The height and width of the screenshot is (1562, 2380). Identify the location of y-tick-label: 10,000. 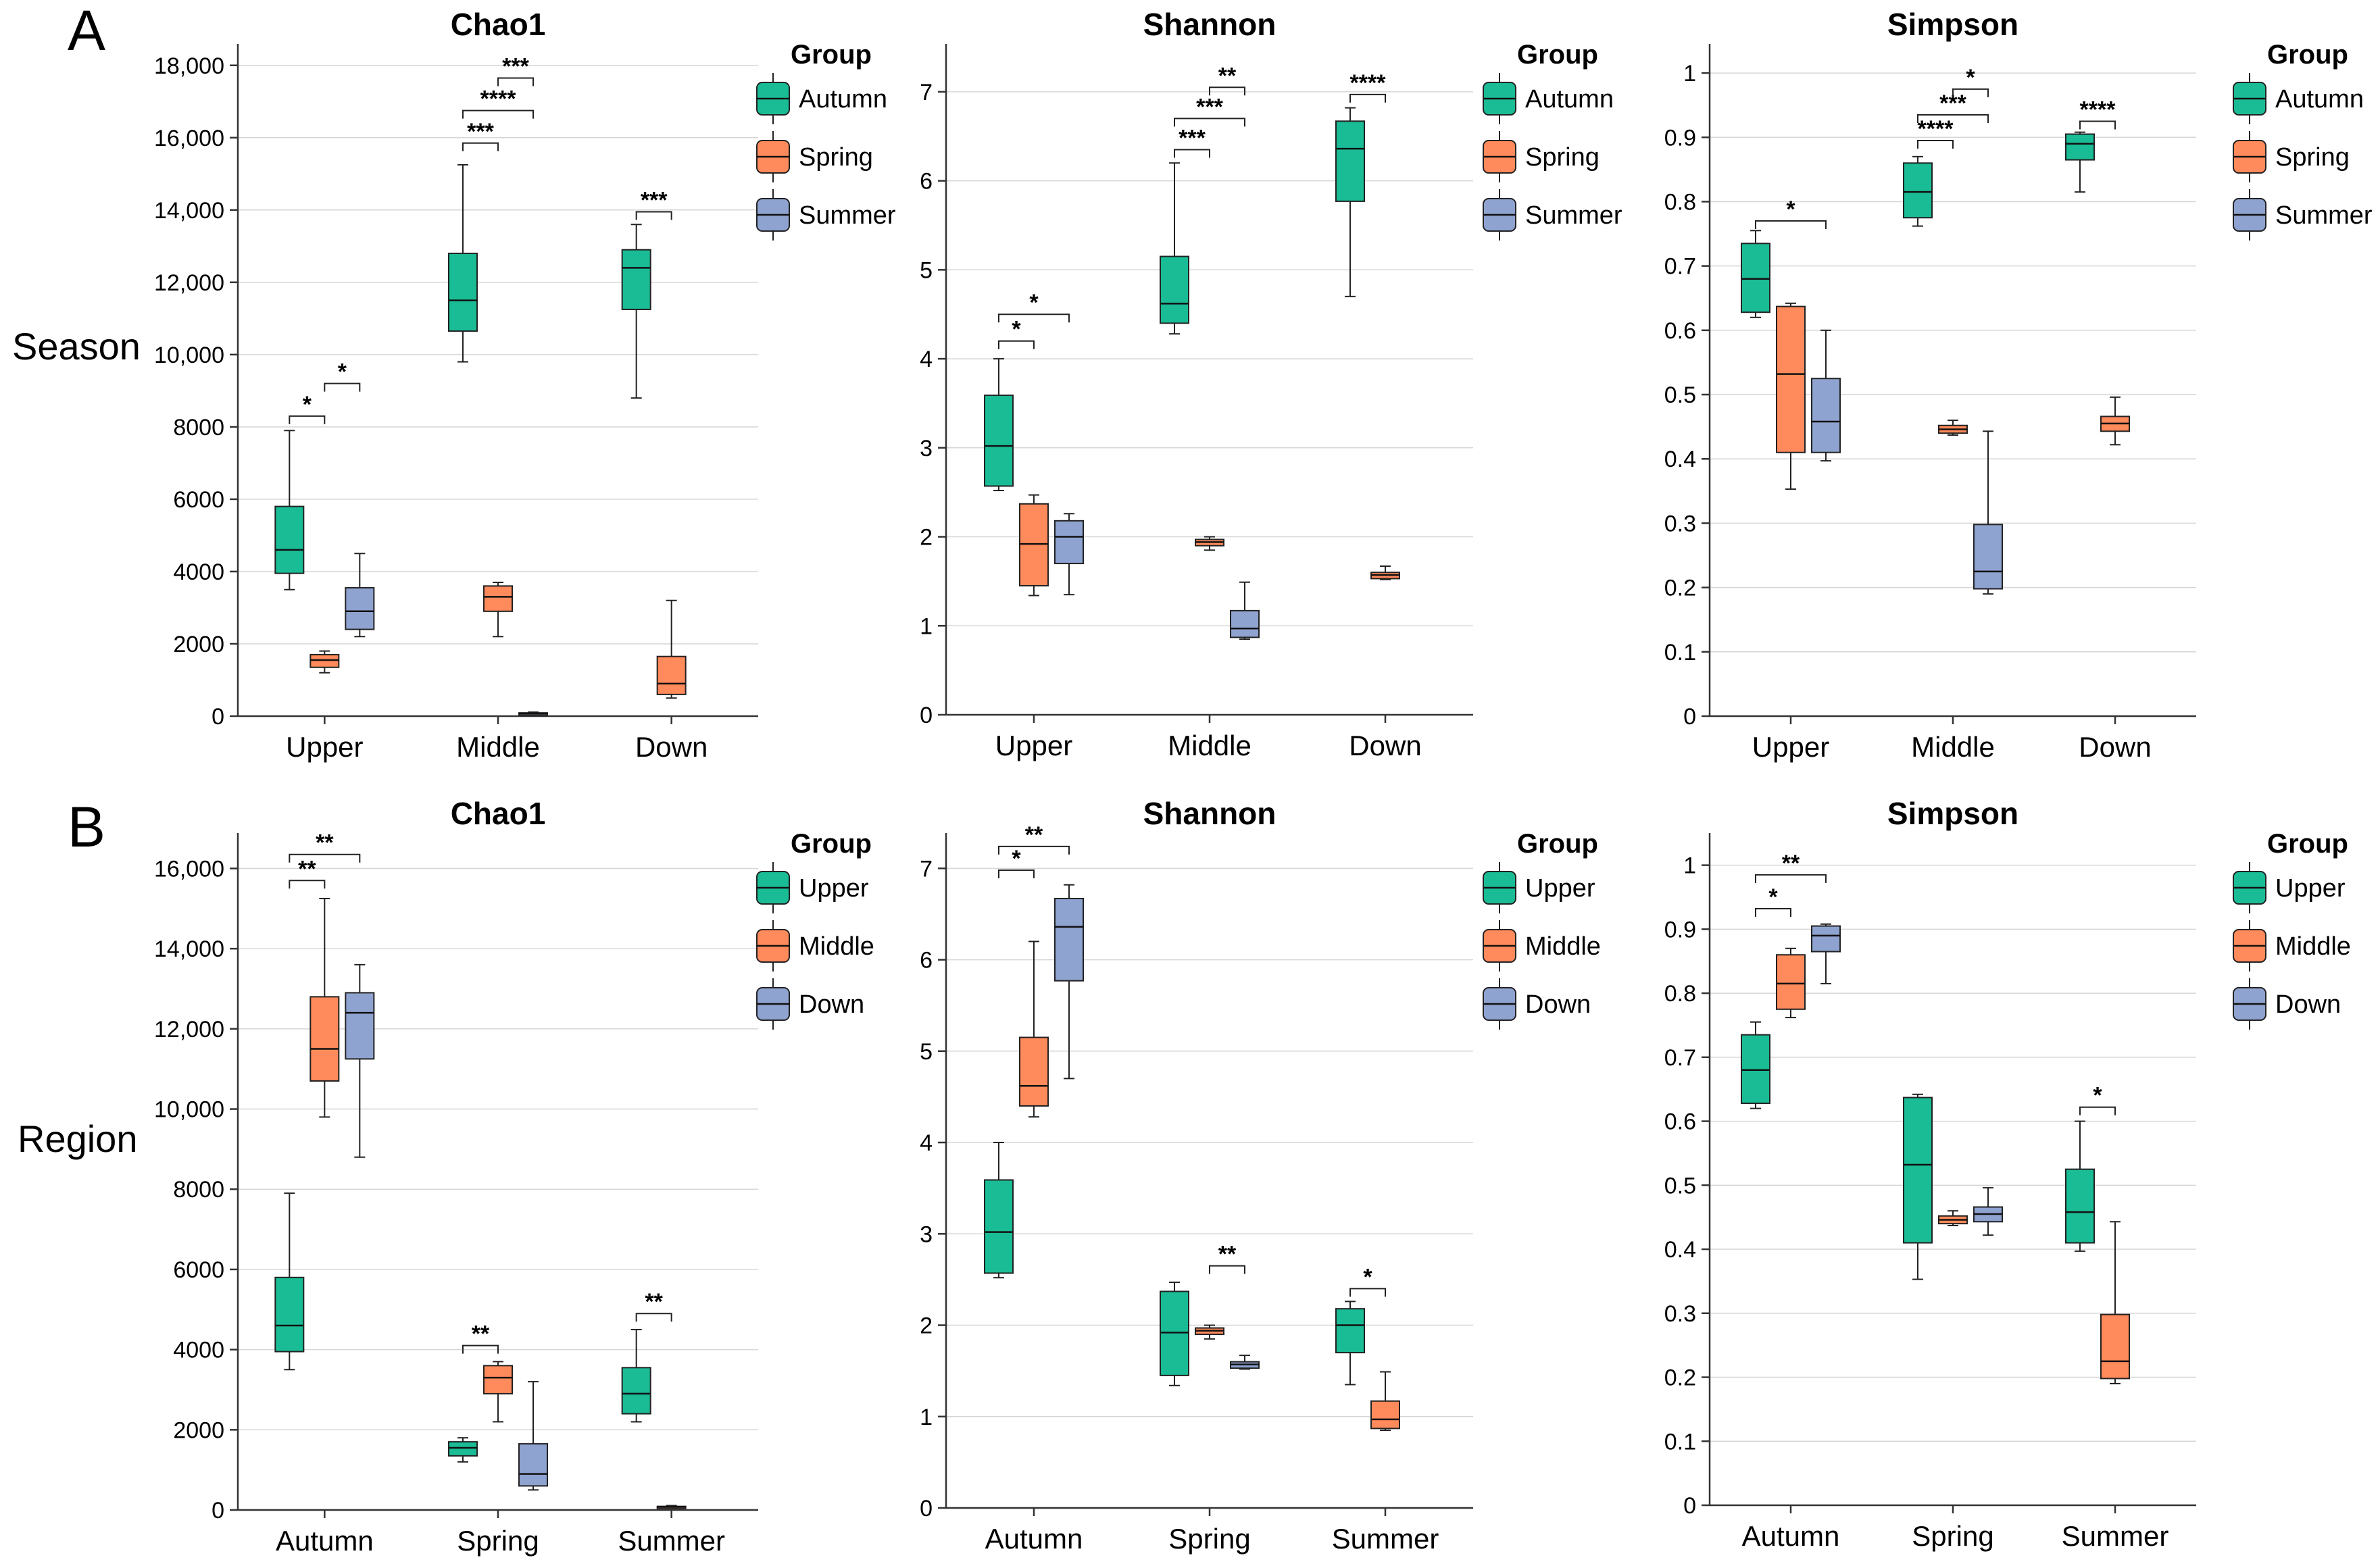
(189, 1110).